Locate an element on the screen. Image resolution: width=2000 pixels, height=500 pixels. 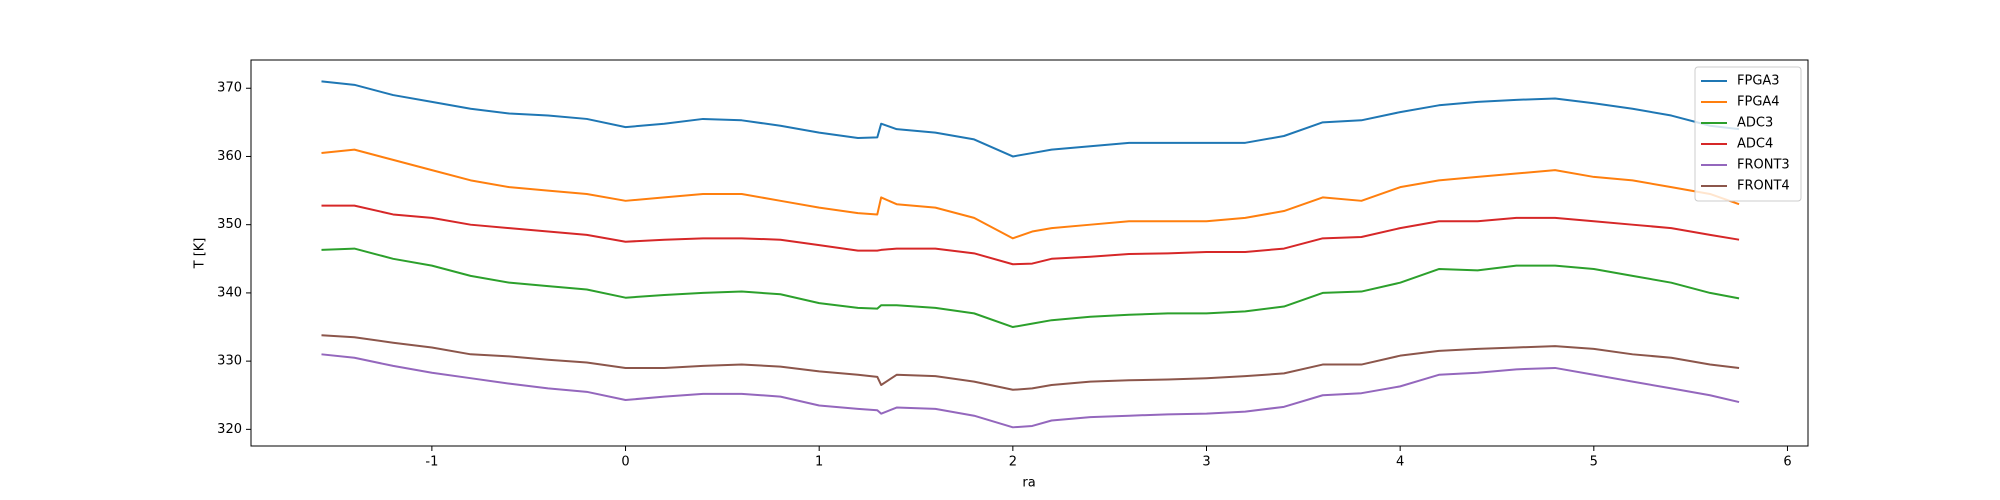
x-tick-label: 2 is located at coordinates (1013, 462).